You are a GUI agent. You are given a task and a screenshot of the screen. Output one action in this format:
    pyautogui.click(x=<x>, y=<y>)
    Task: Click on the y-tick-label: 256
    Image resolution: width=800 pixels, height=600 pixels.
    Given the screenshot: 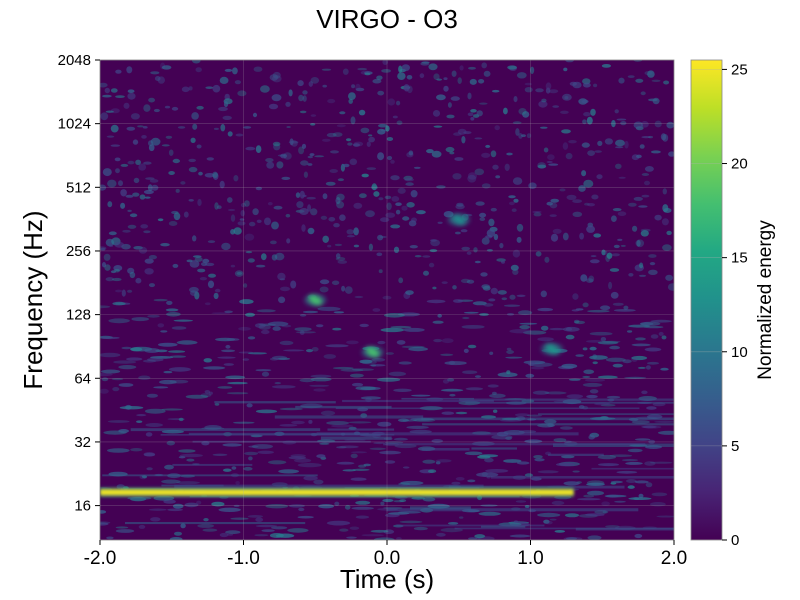 What is the action you would take?
    pyautogui.click(x=78, y=251)
    